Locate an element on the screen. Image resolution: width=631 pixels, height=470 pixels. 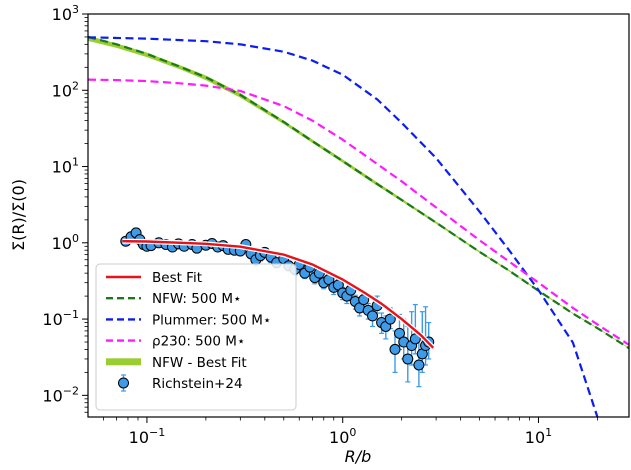
best-fit-line is located at coordinates (278, 294).